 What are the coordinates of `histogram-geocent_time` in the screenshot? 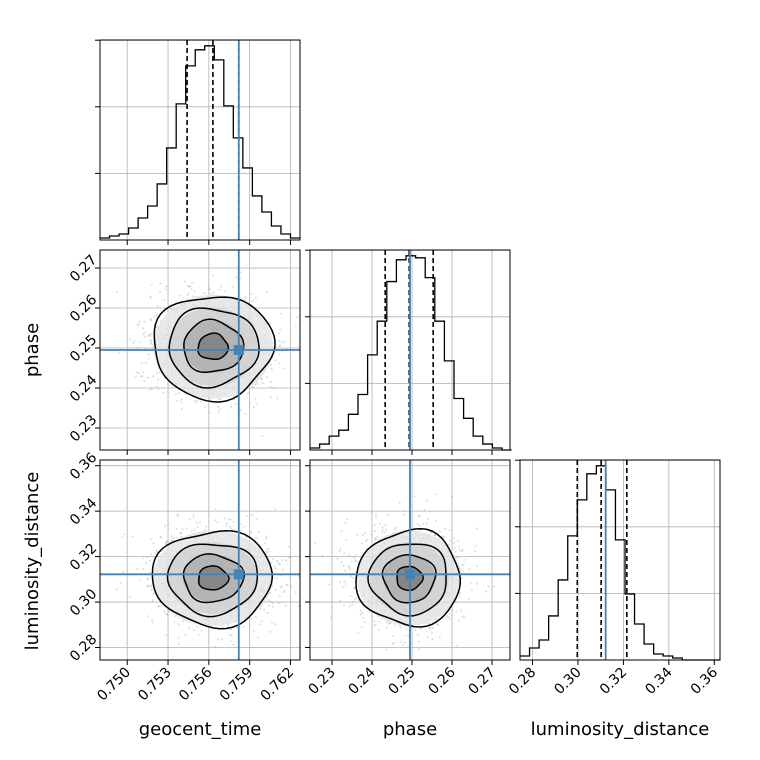 It's located at (200, 142).